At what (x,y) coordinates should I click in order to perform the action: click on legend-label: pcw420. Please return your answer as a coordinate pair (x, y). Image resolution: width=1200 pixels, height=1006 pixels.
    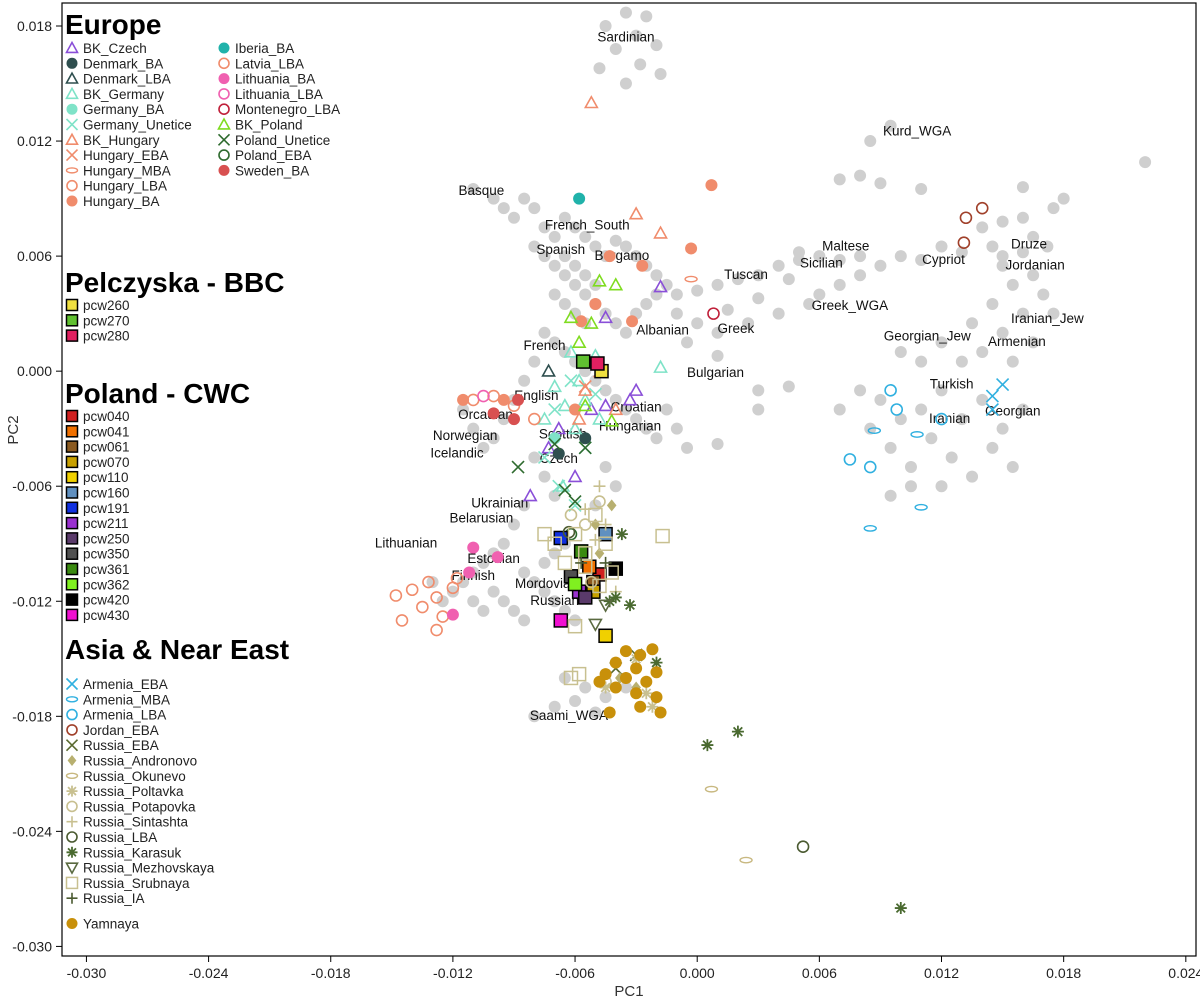
    Looking at the image, I should click on (106, 600).